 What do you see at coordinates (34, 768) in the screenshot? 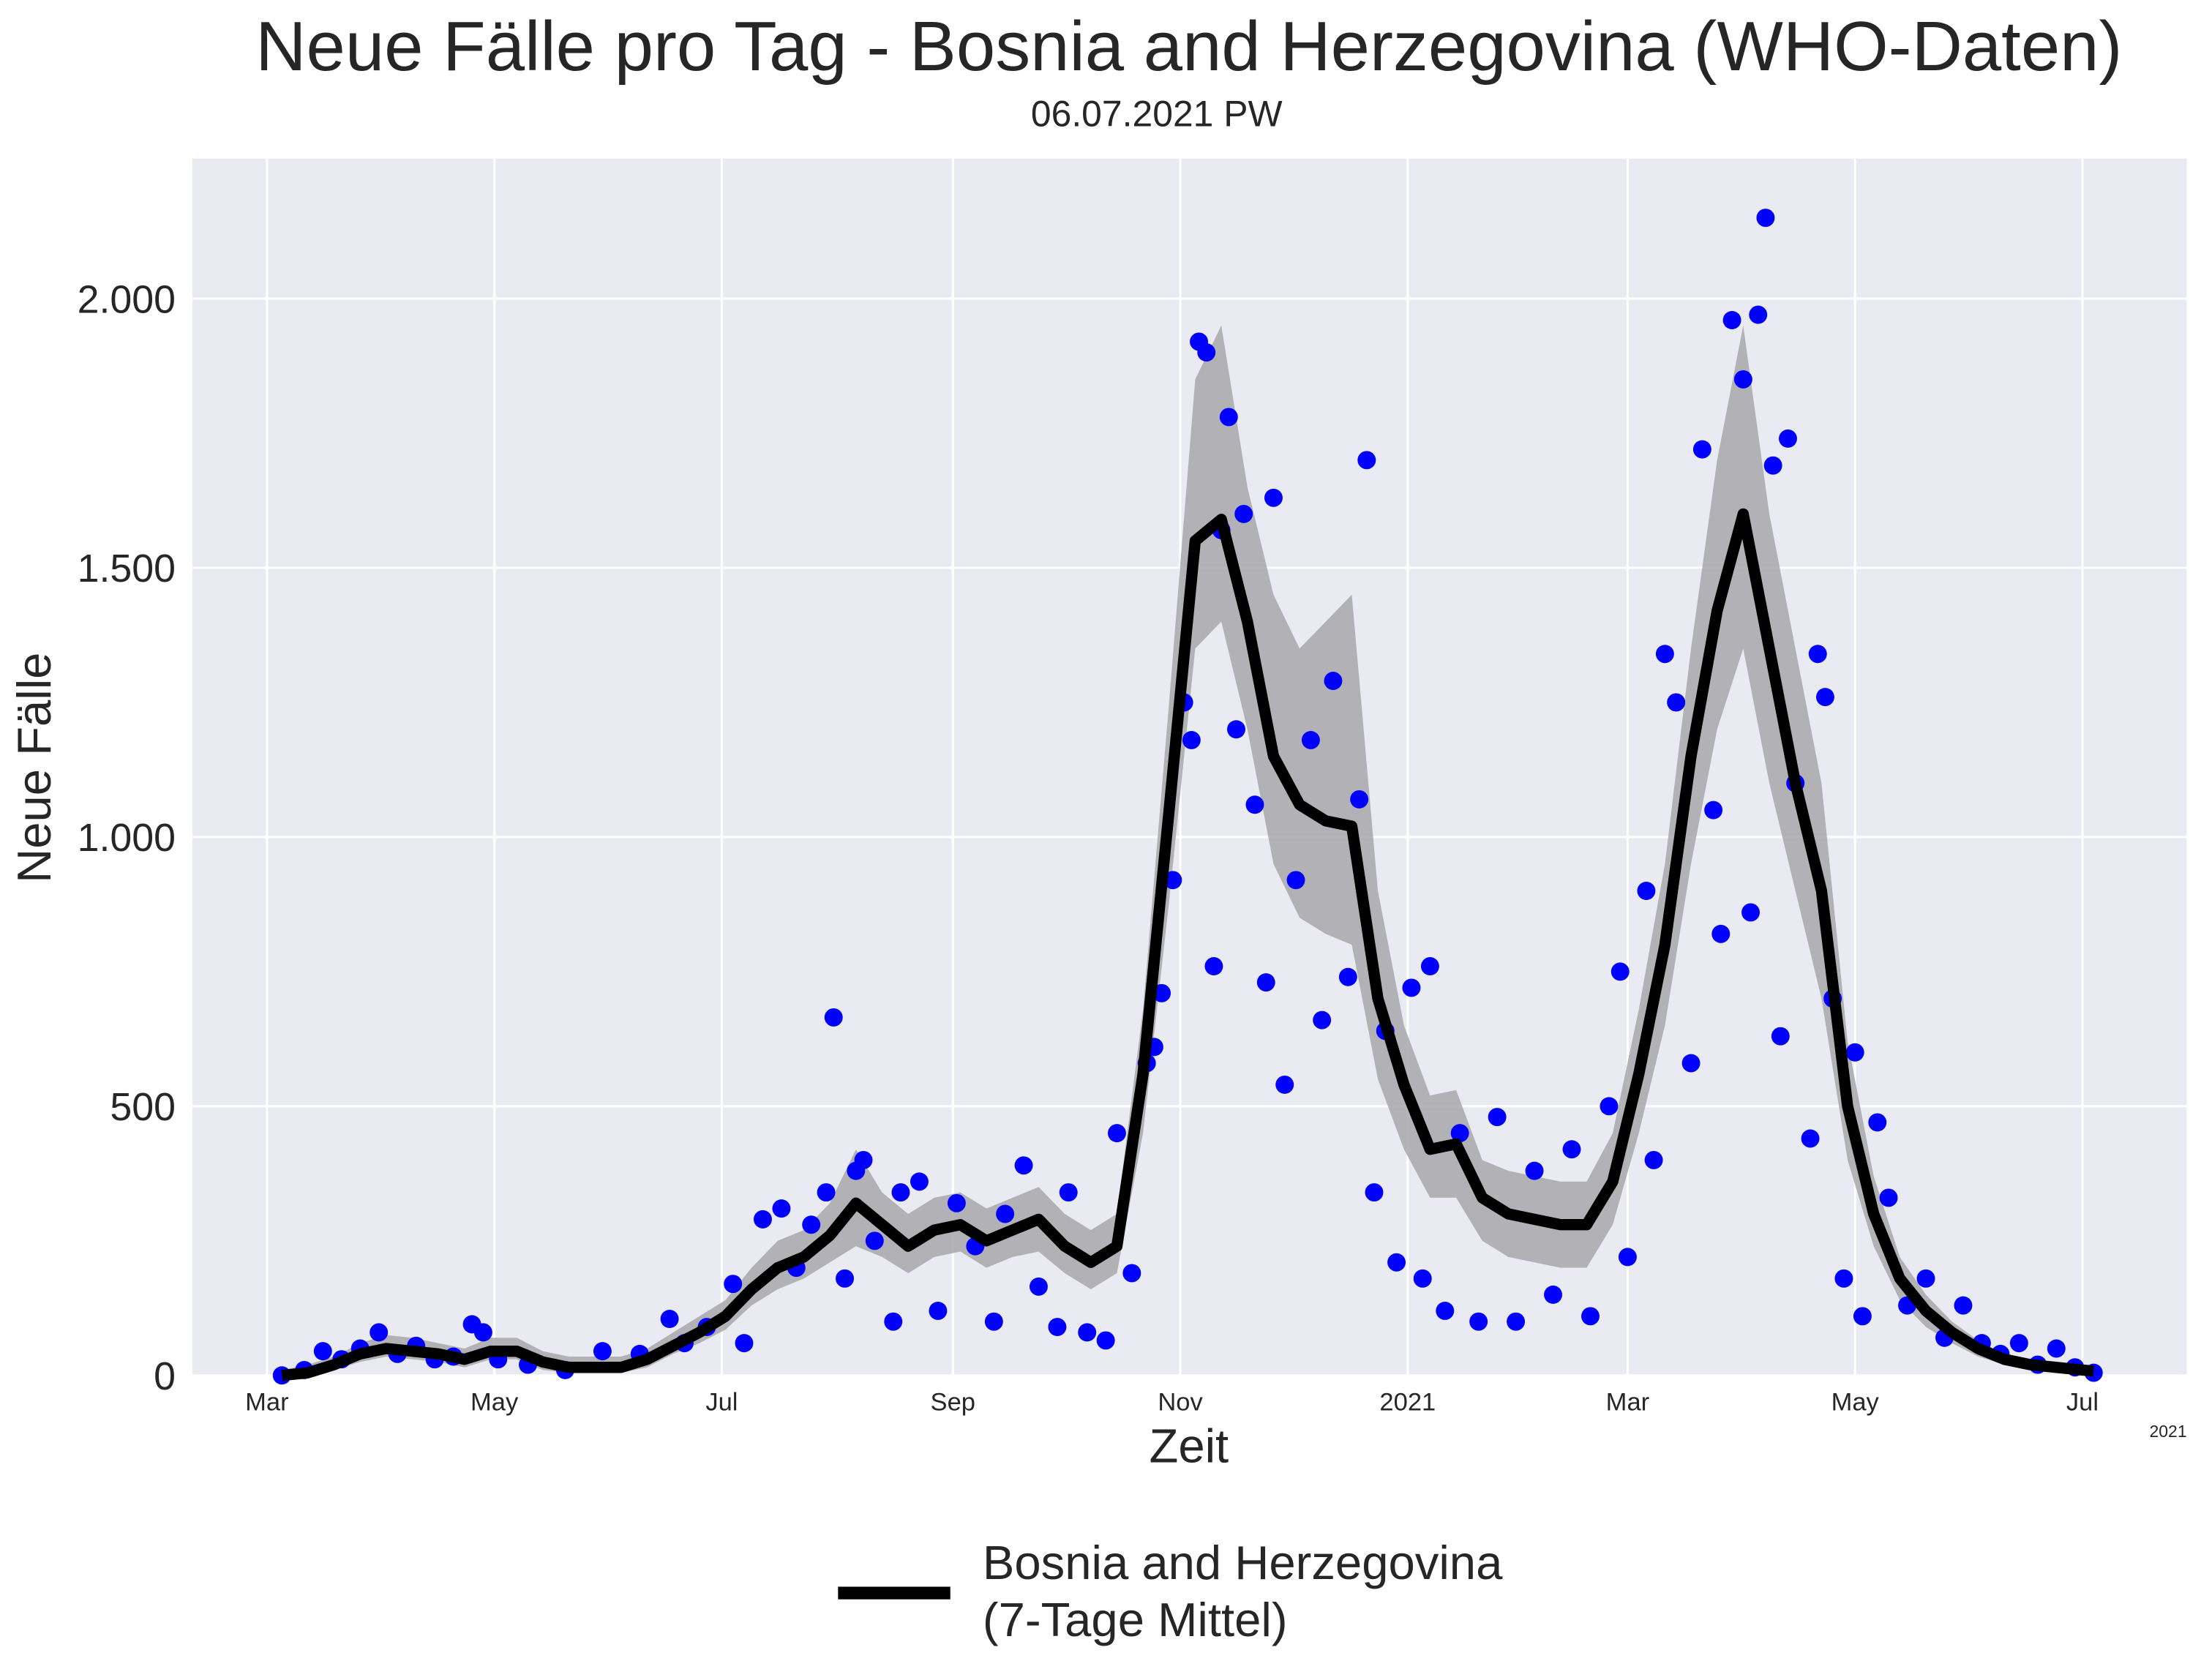
I see `y-axis-label: Neue Fälle` at bounding box center [34, 768].